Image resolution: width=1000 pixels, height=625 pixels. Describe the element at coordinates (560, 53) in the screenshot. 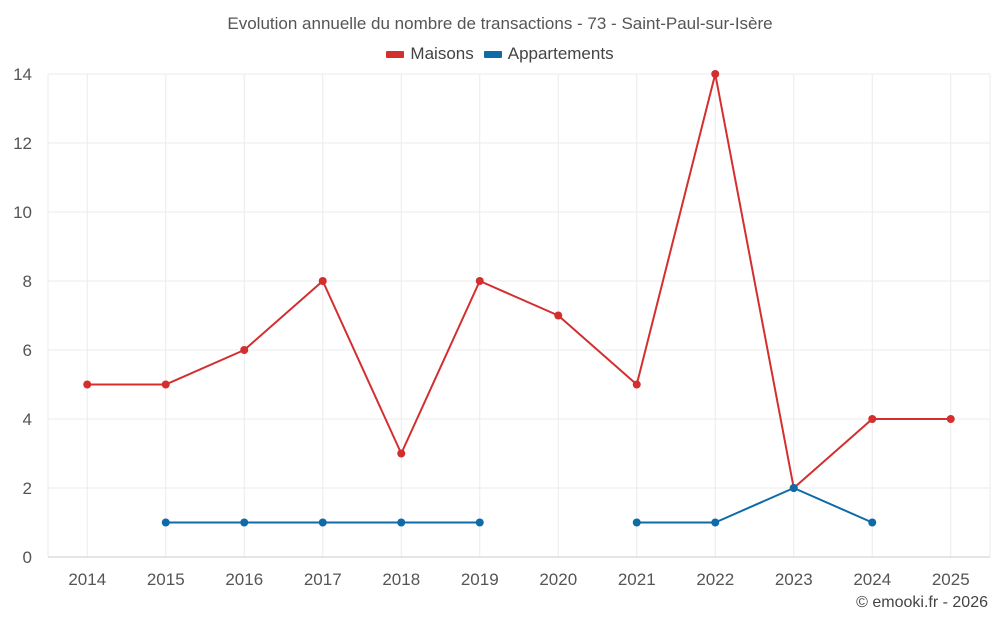

I see `legend-label-appartements: Appartements` at that location.